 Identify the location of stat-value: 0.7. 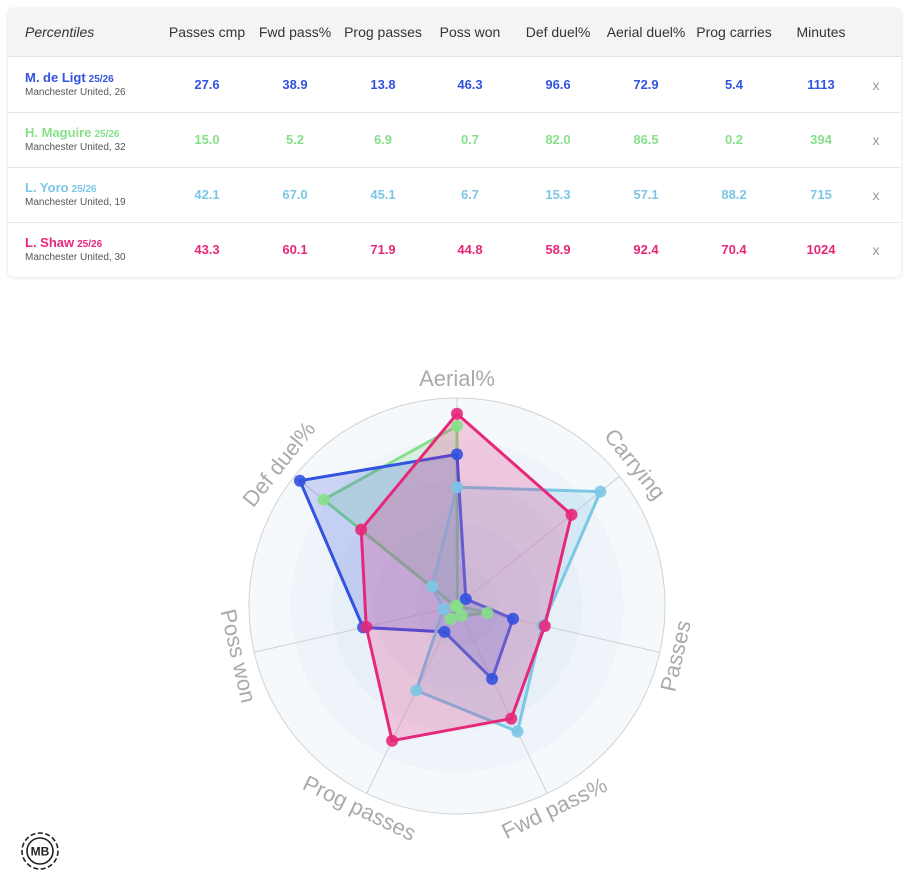
(470, 139).